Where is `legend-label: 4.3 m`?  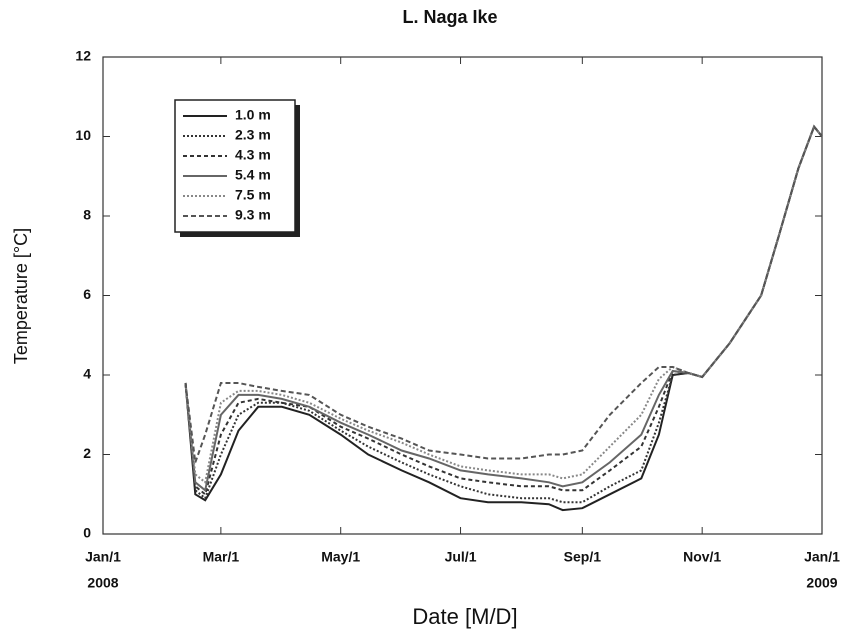
legend-label: 4.3 m is located at coordinates (253, 155).